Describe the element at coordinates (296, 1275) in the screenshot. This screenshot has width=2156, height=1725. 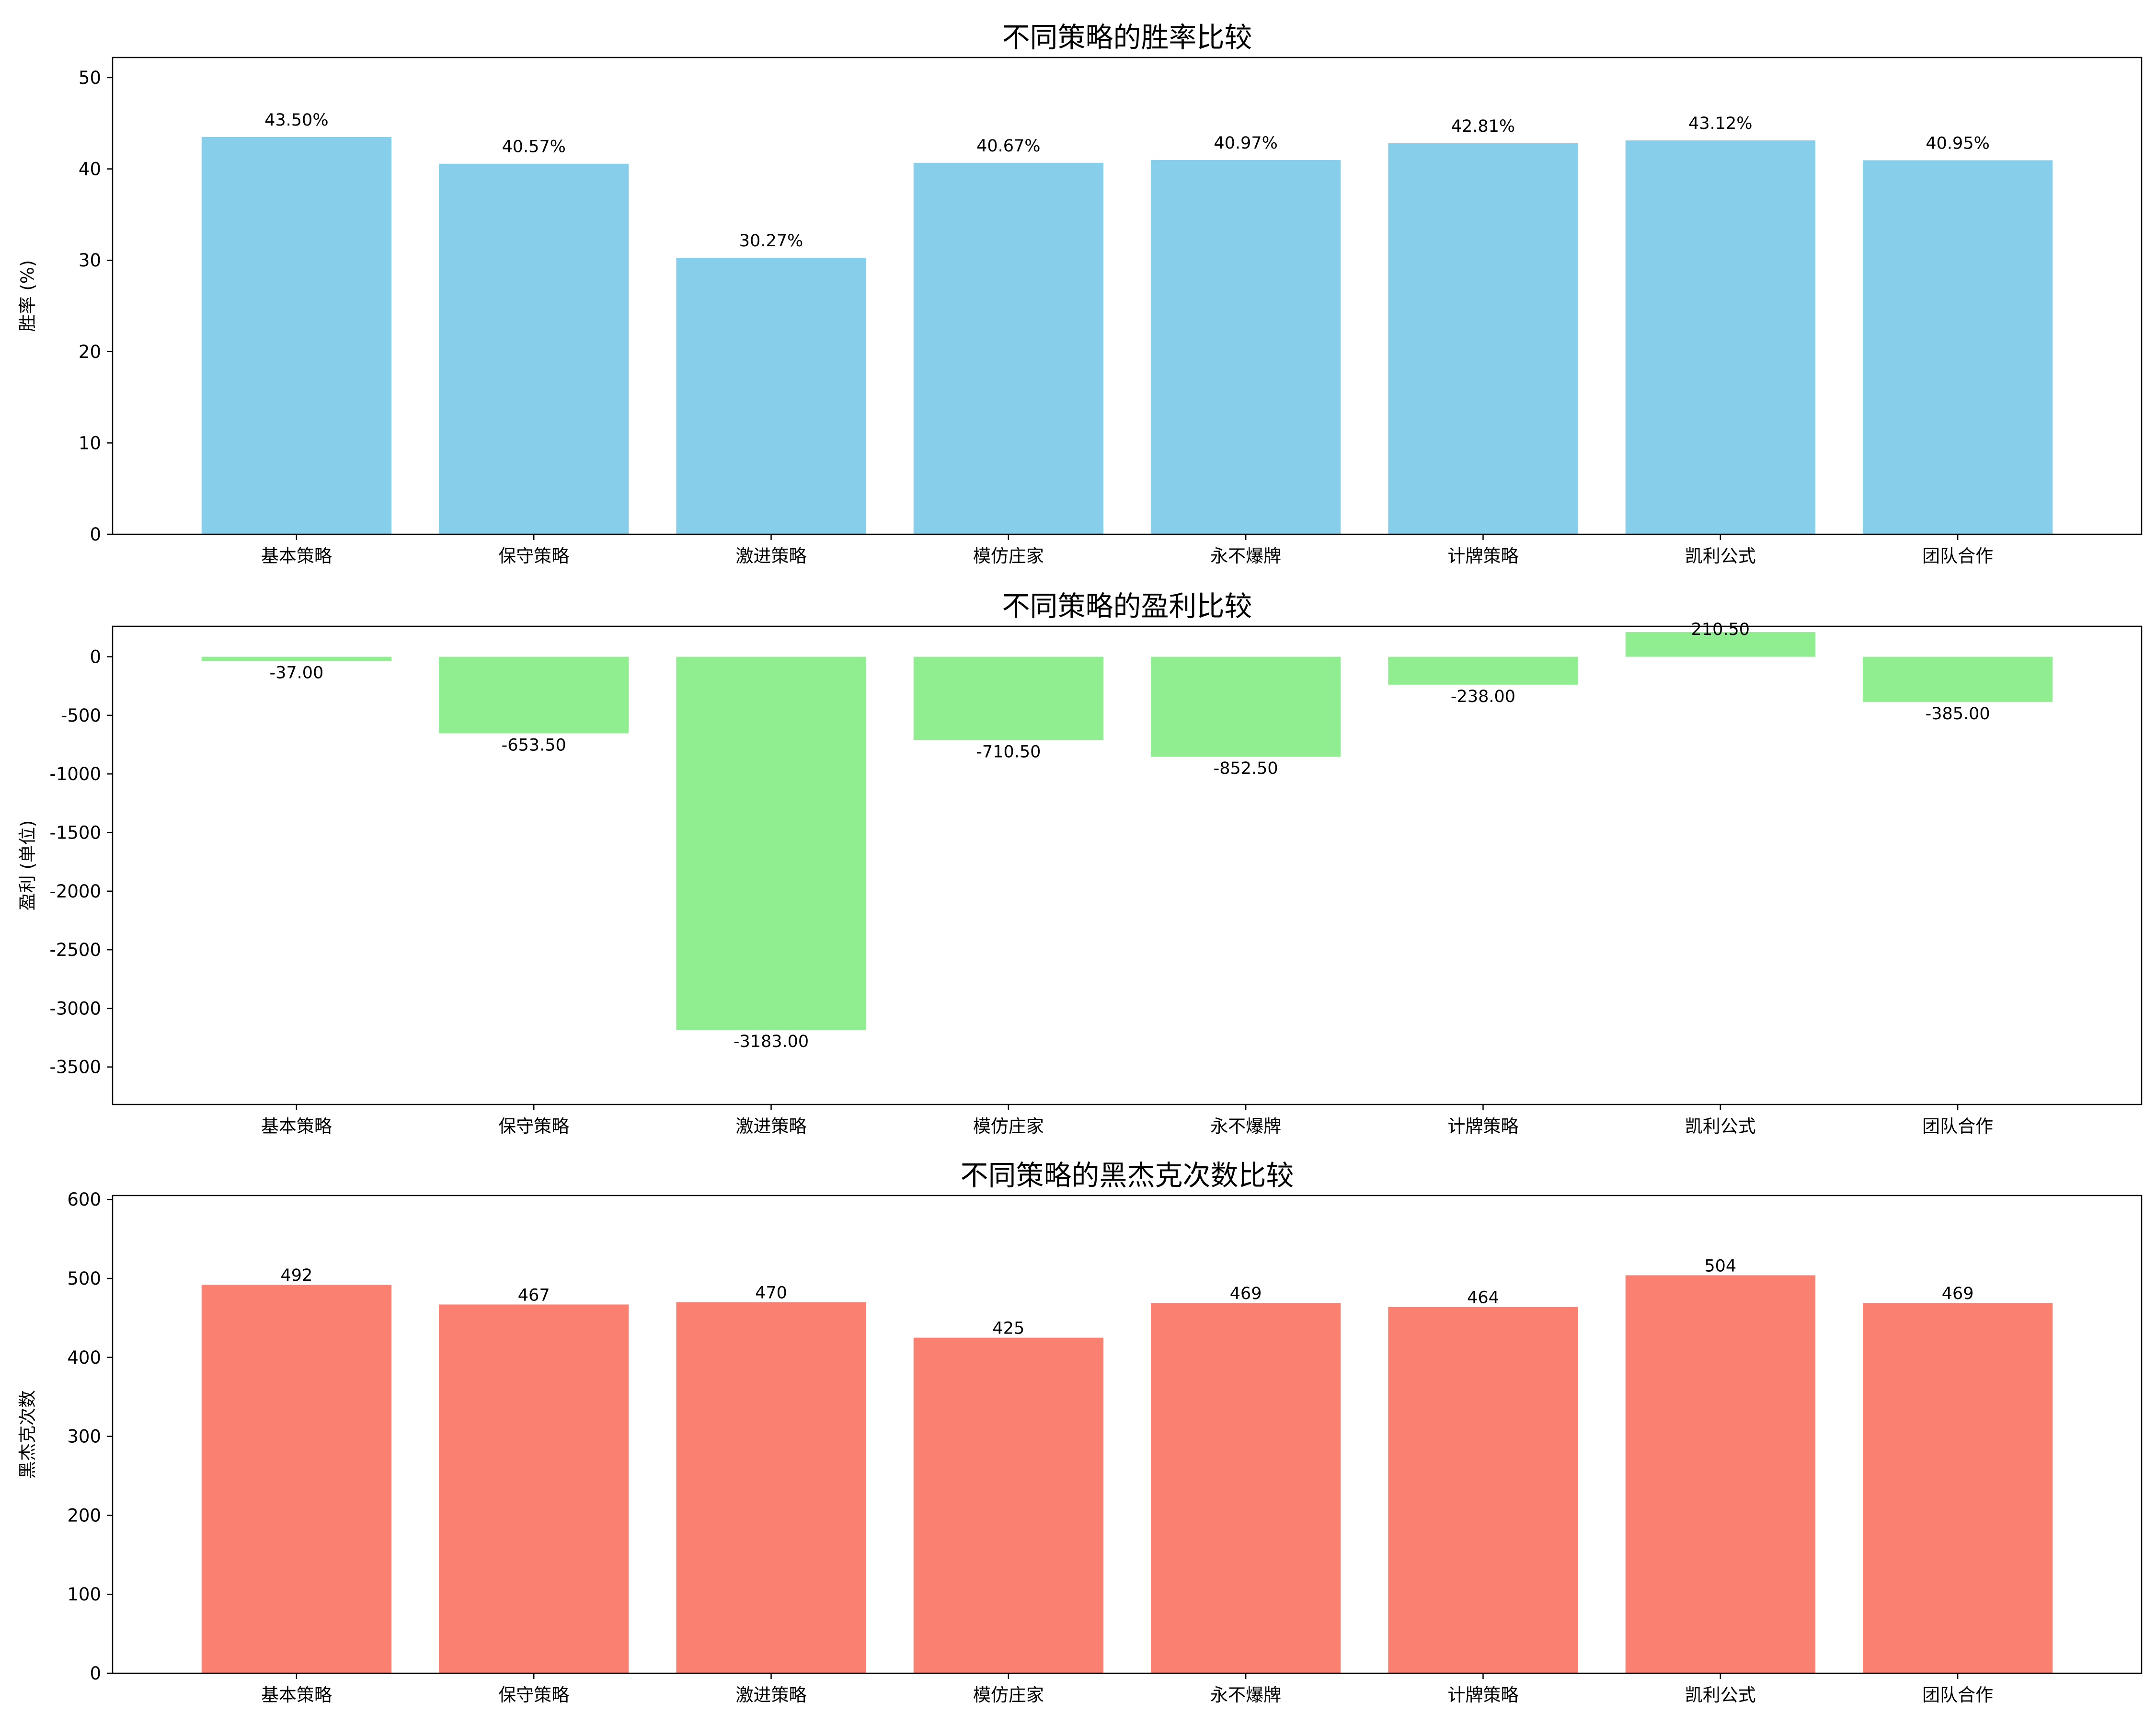
I see `data-label: 492` at that location.